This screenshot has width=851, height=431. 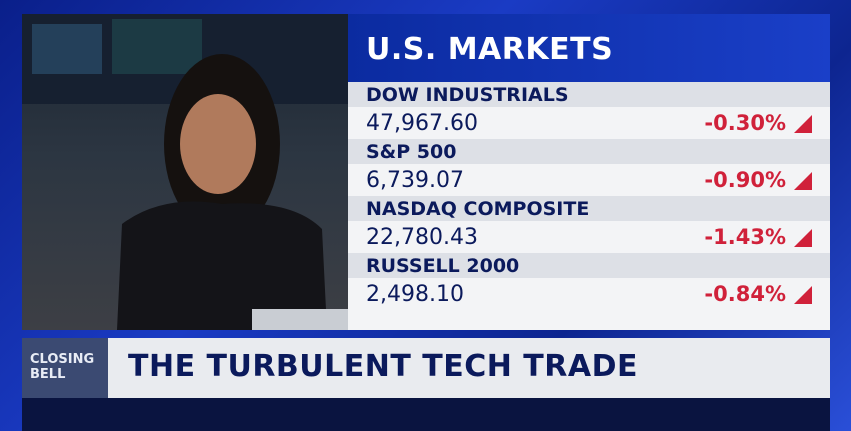 I want to click on index-name: S&P 500, so click(x=411, y=152).